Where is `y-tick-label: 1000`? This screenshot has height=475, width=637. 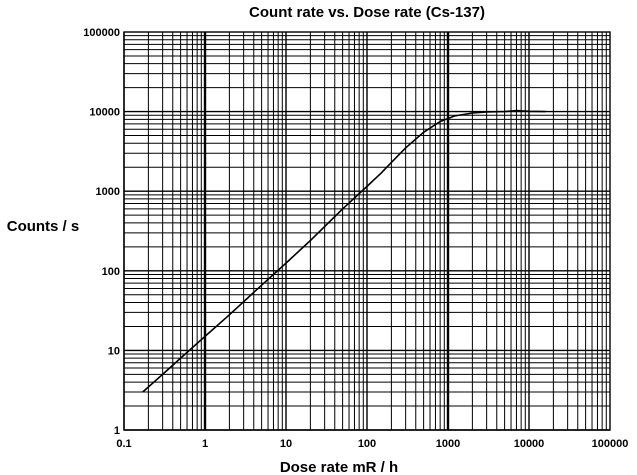
y-tick-label: 1000 is located at coordinates (108, 192).